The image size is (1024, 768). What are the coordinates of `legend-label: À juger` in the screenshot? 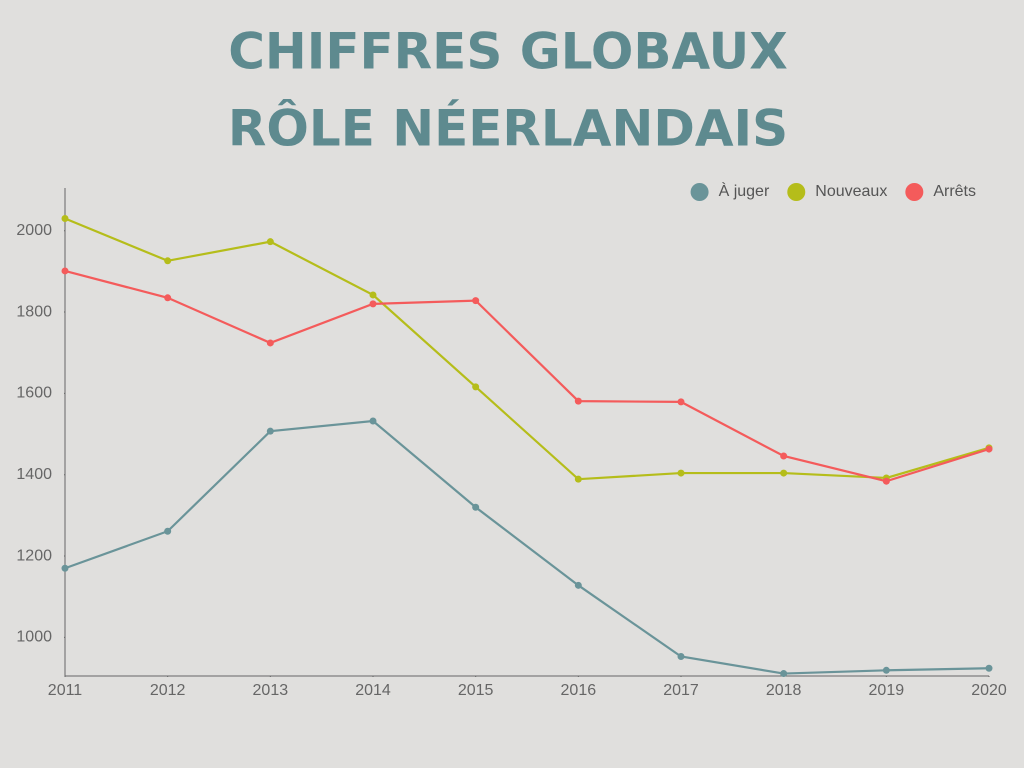 It's located at (744, 190).